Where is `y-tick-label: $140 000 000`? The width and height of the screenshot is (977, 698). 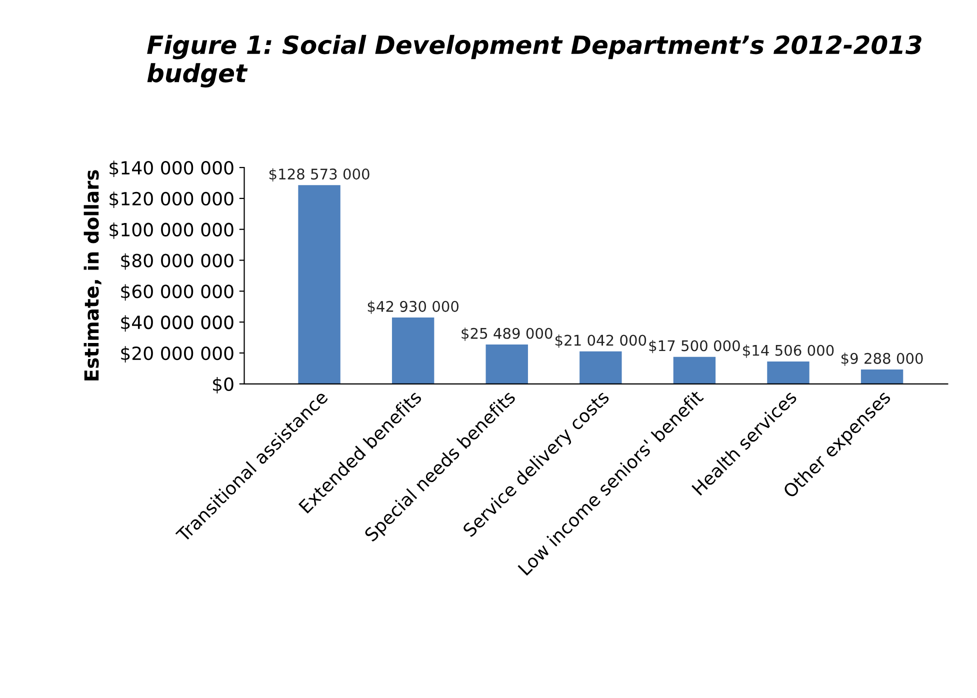 y-tick-label: $140 000 000 is located at coordinates (172, 169).